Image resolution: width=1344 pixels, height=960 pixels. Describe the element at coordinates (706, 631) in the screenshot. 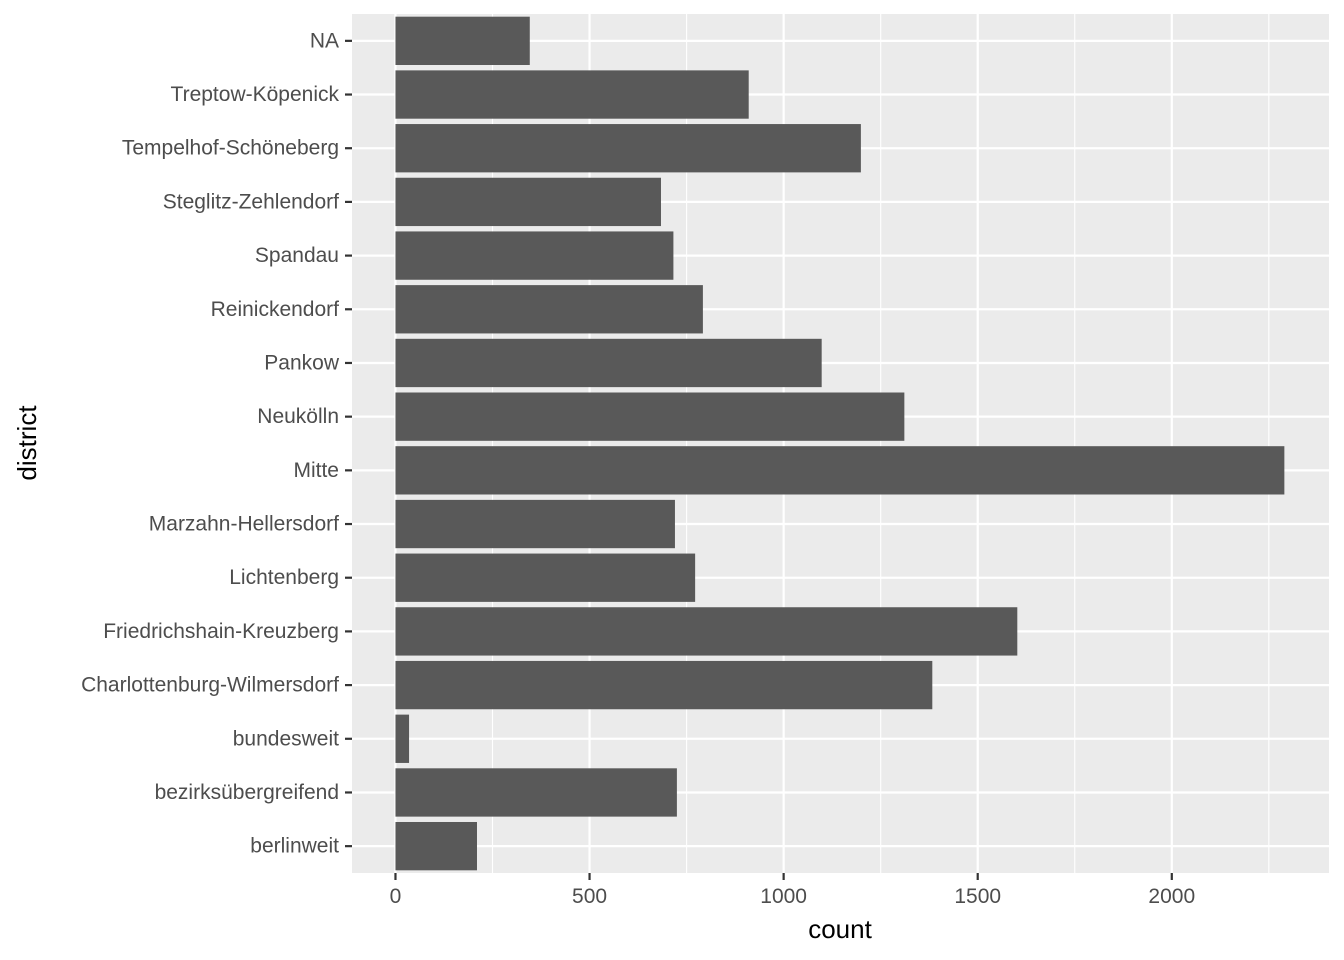

I see `bar-friedrichshain-kreuzberg` at that location.